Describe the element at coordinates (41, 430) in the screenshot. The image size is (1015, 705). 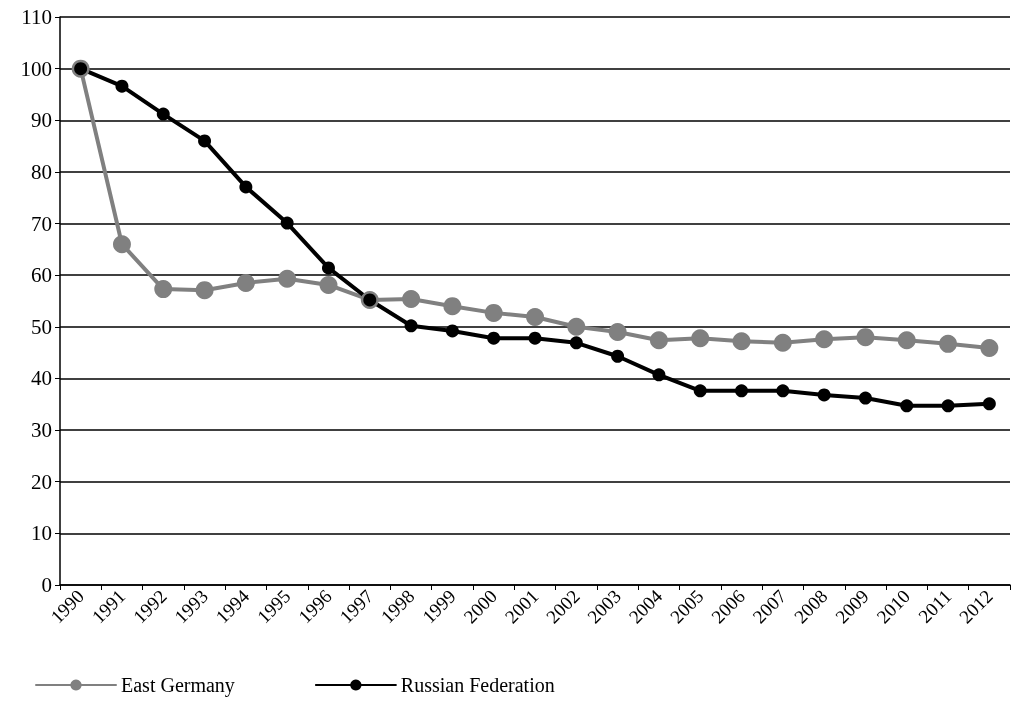
I see `y-tick-label: 30` at that location.